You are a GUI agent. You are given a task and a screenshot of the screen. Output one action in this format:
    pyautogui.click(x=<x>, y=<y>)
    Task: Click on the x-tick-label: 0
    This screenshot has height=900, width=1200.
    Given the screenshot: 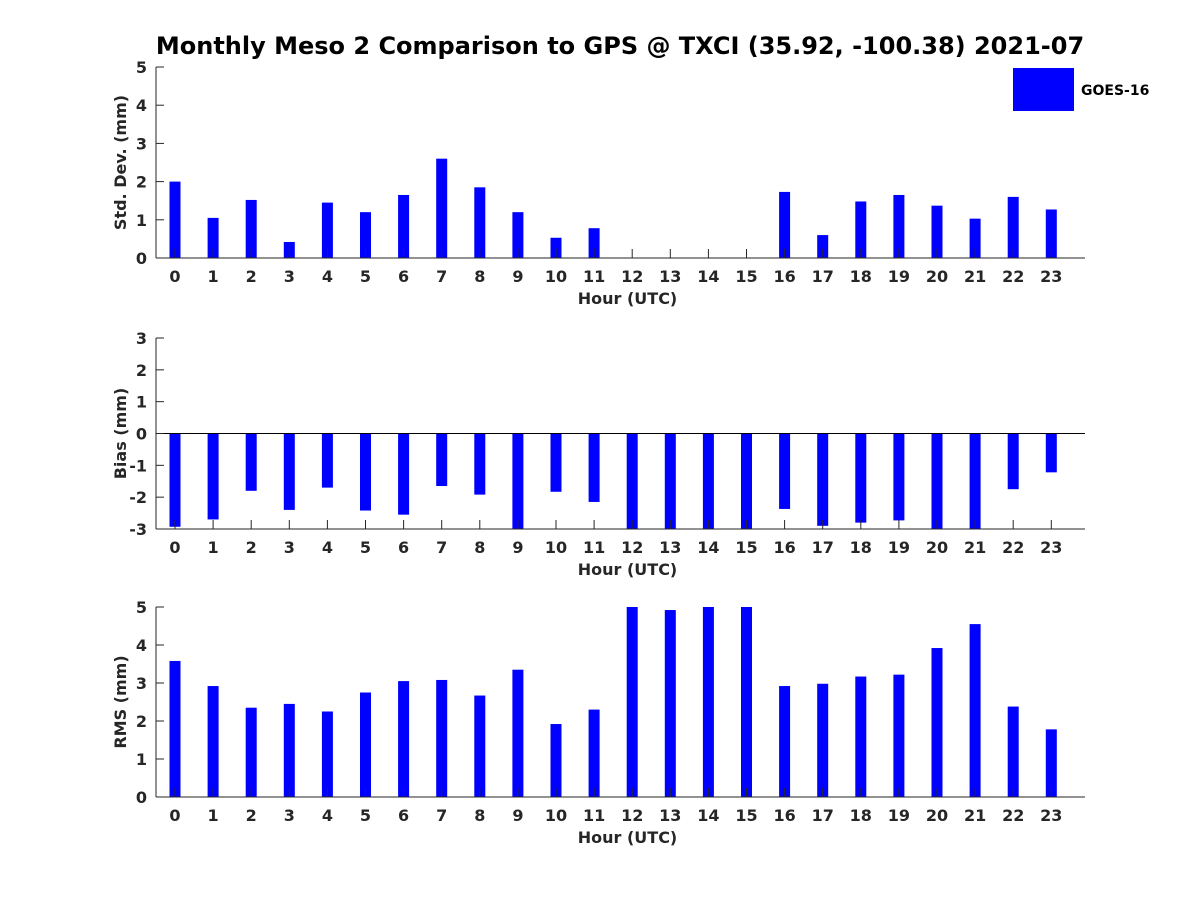 What is the action you would take?
    pyautogui.click(x=174, y=276)
    